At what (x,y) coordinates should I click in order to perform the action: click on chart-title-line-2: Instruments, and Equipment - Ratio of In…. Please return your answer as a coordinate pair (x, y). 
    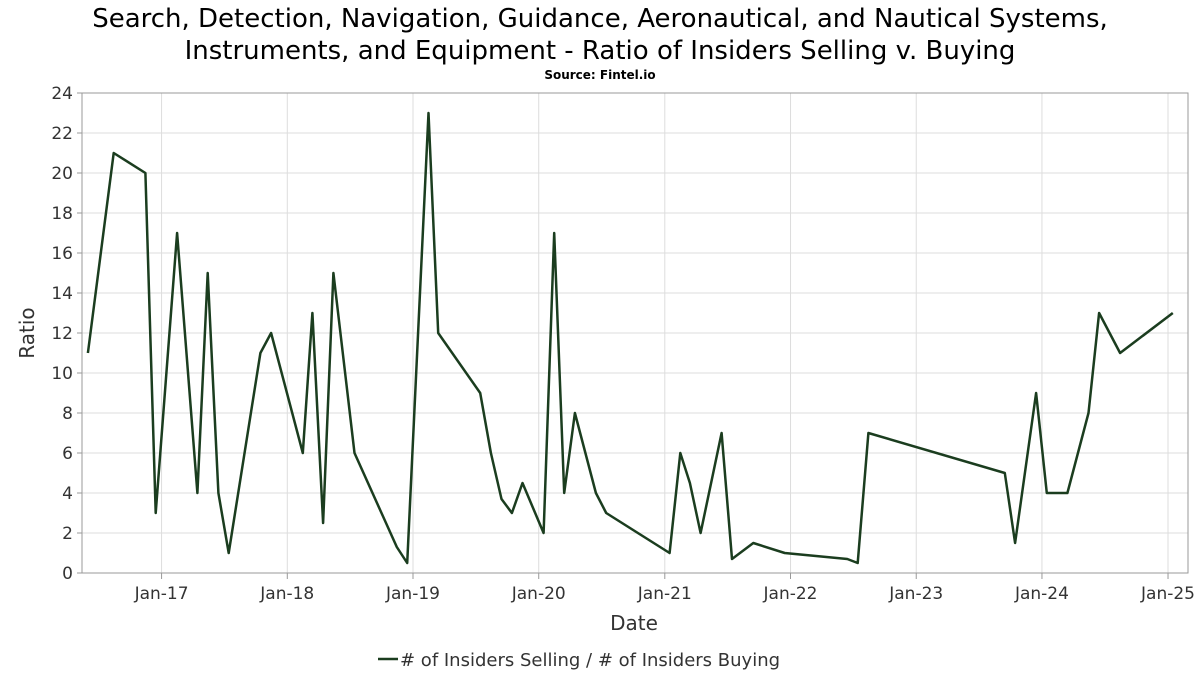
    Looking at the image, I should click on (600, 51).